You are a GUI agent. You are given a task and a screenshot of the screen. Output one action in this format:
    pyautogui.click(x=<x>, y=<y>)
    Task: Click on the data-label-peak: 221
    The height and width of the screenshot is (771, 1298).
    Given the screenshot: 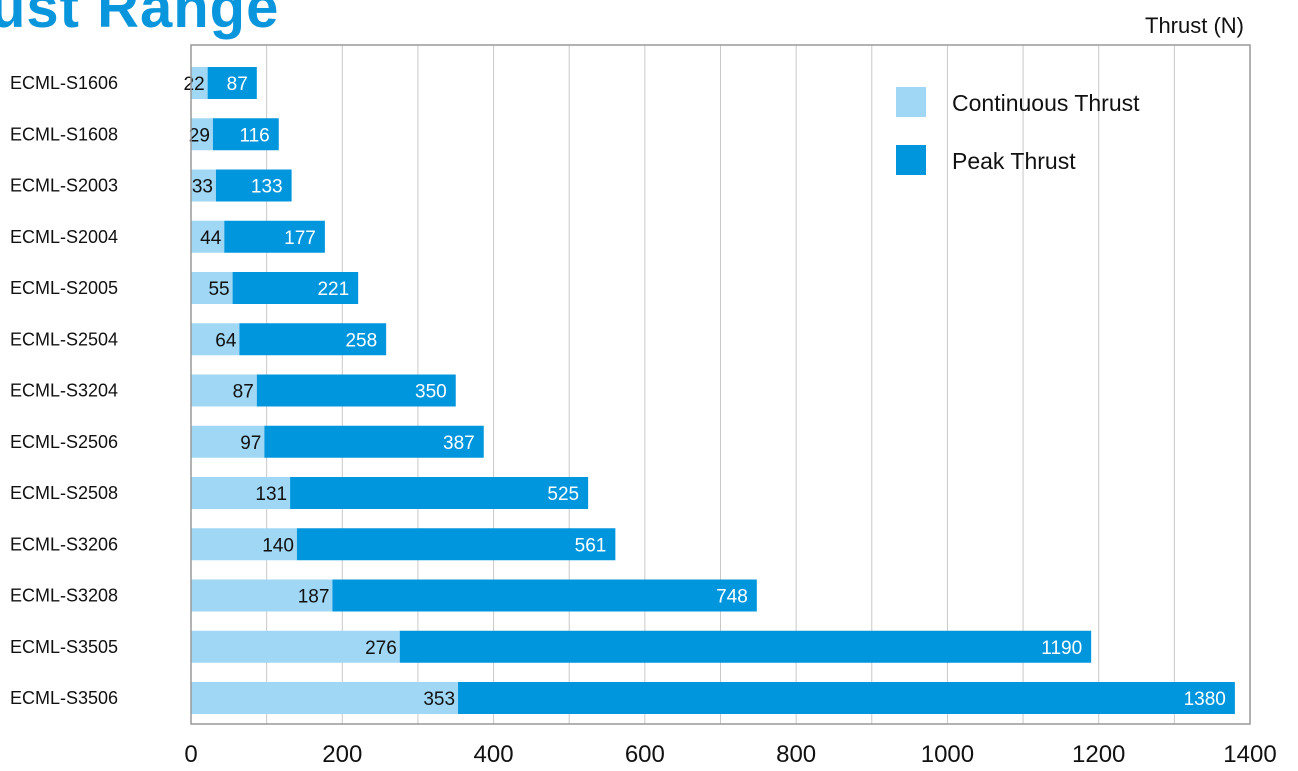 What is the action you would take?
    pyautogui.click(x=333, y=289)
    